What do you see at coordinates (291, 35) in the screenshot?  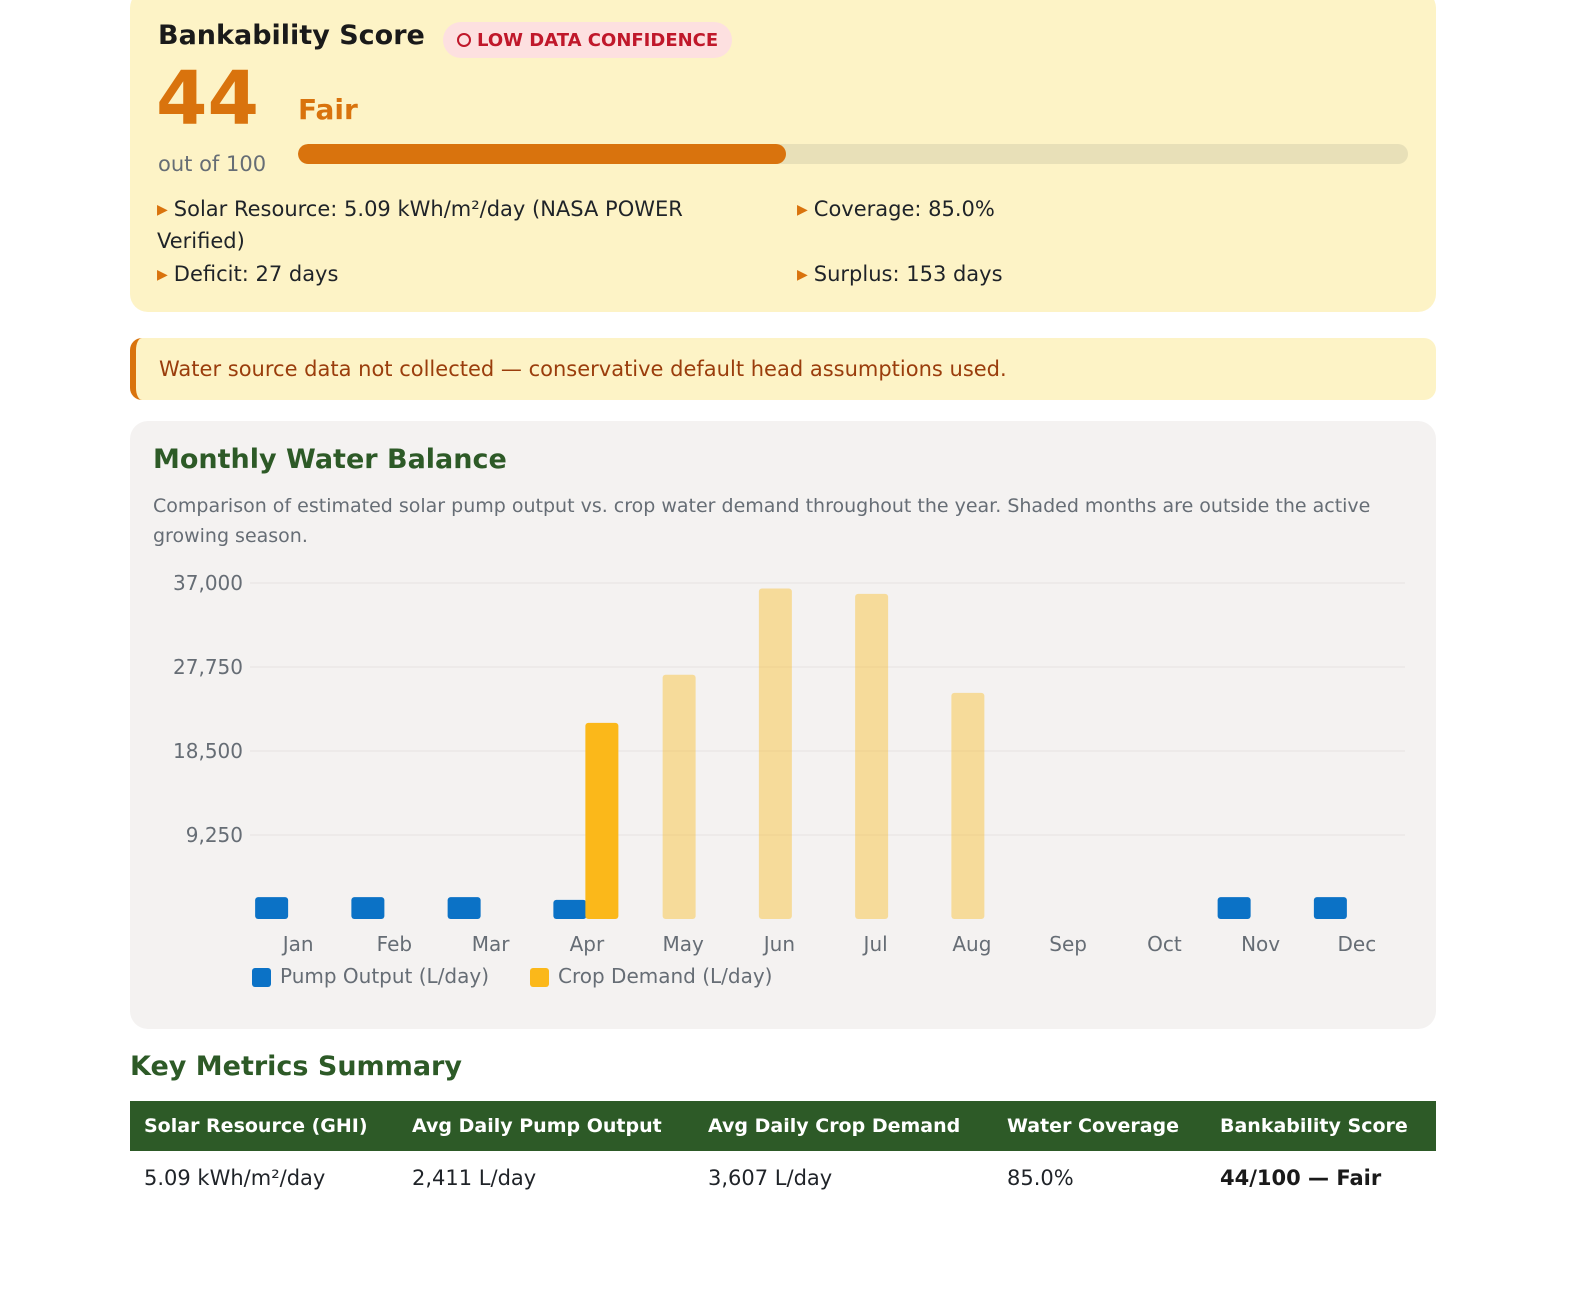 I see `score-card-title: Bankability Score` at bounding box center [291, 35].